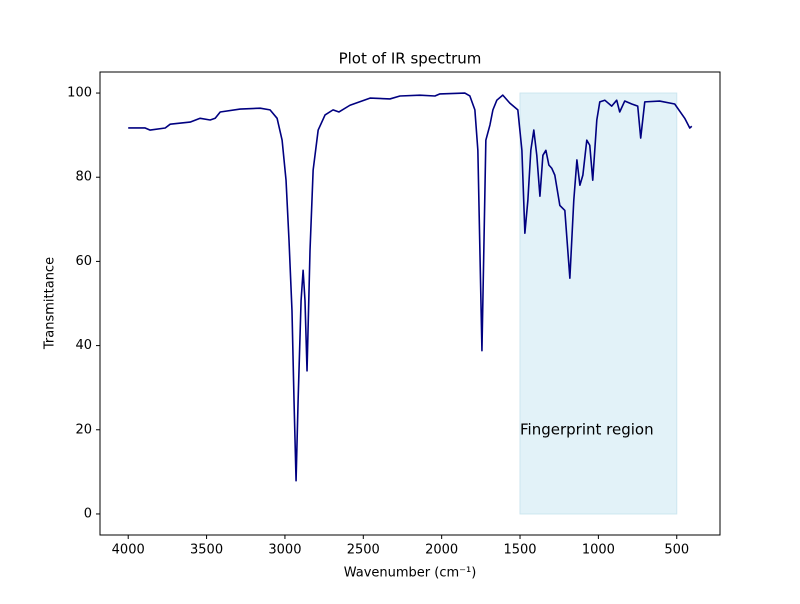 The height and width of the screenshot is (604, 800). What do you see at coordinates (676, 550) in the screenshot?
I see `x-tick-label: 500` at bounding box center [676, 550].